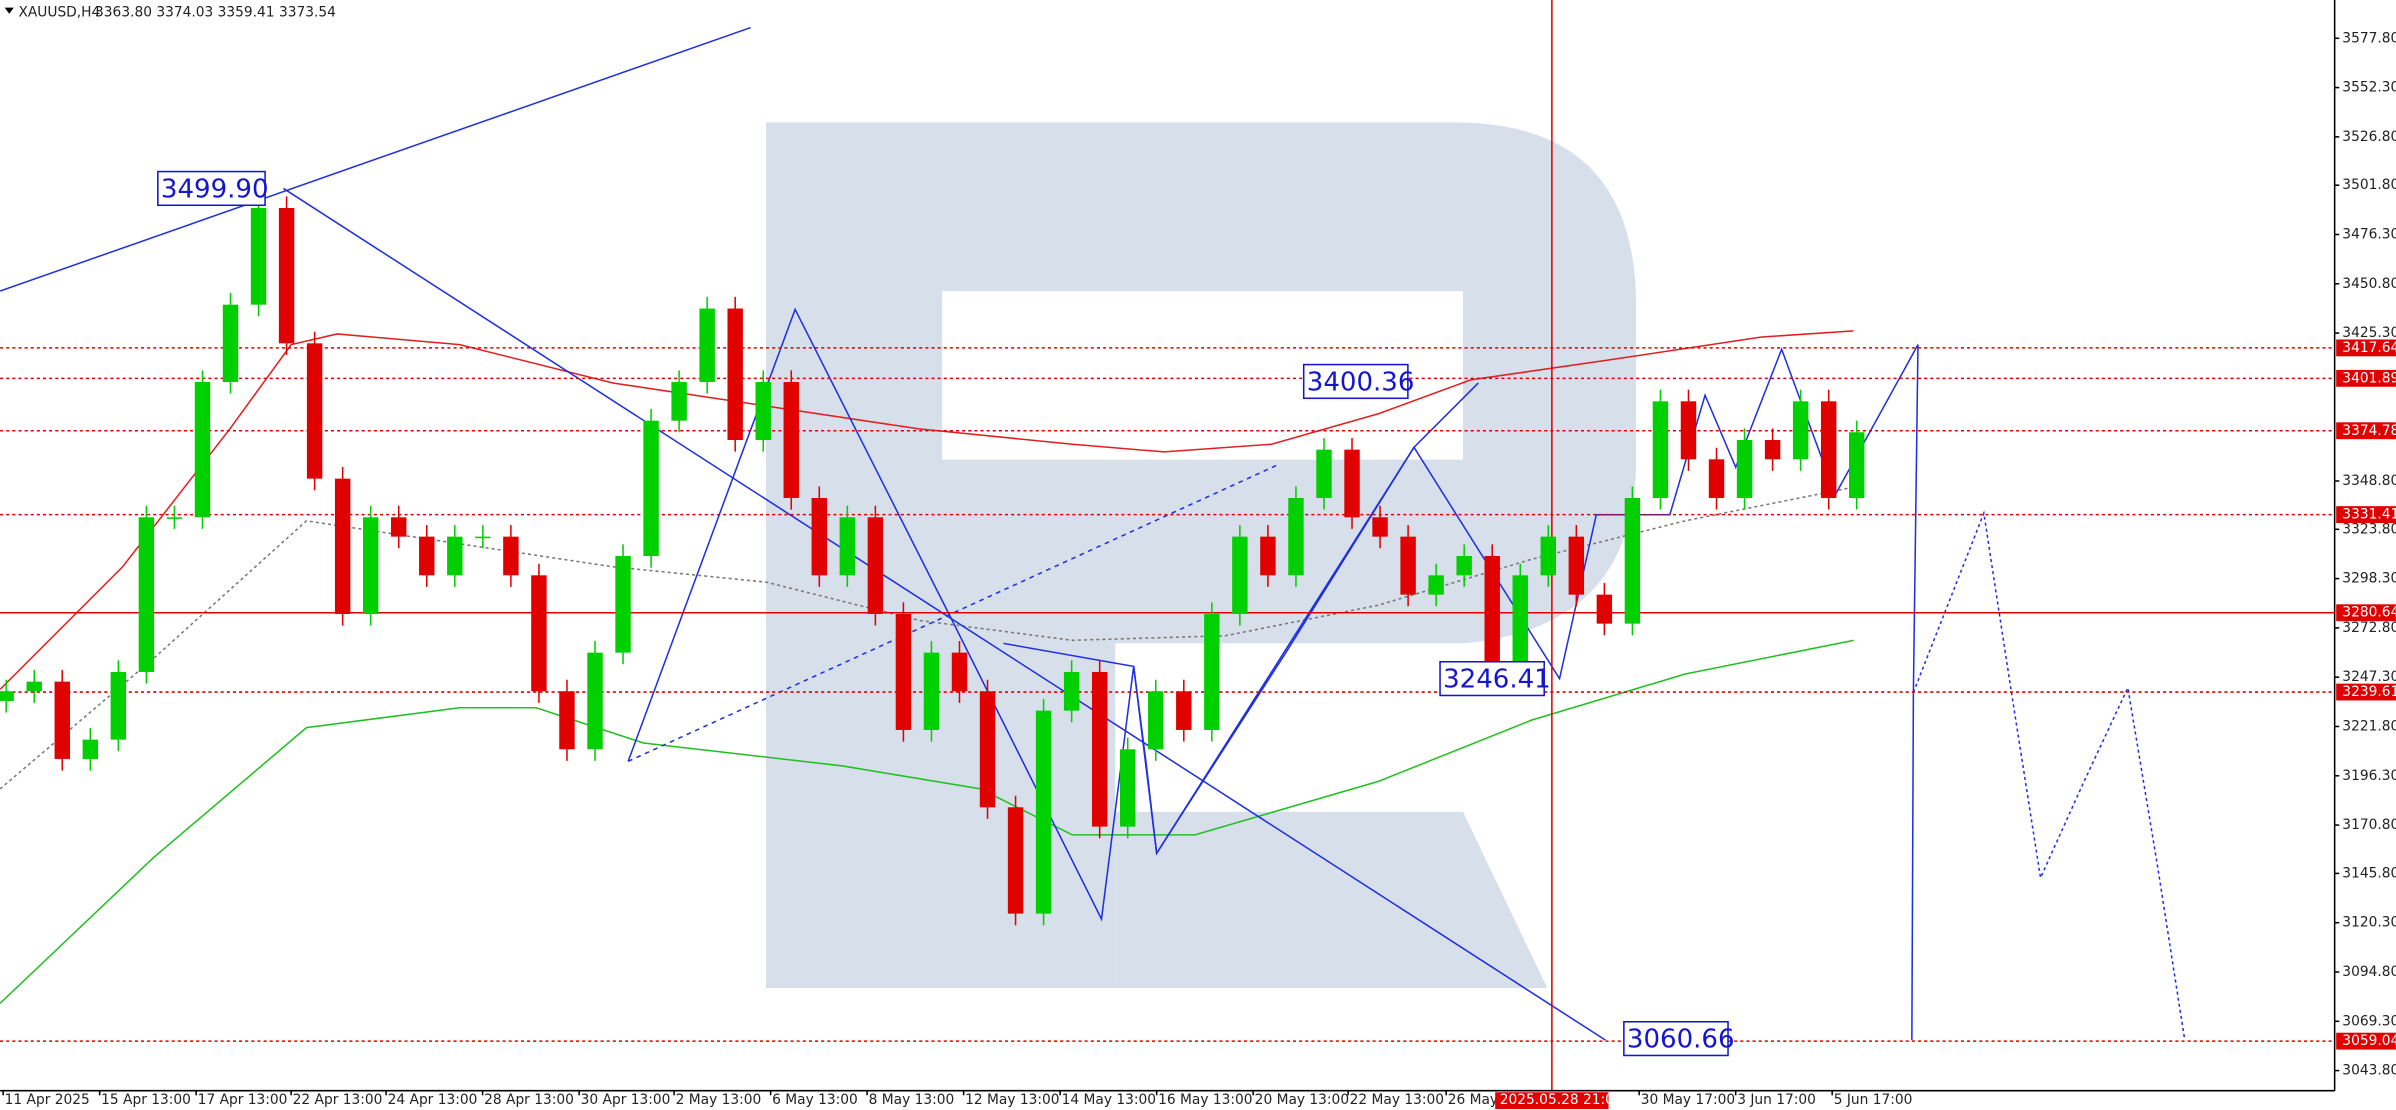  I want to click on y-tick-label: 3476.30, so click(2369, 234).